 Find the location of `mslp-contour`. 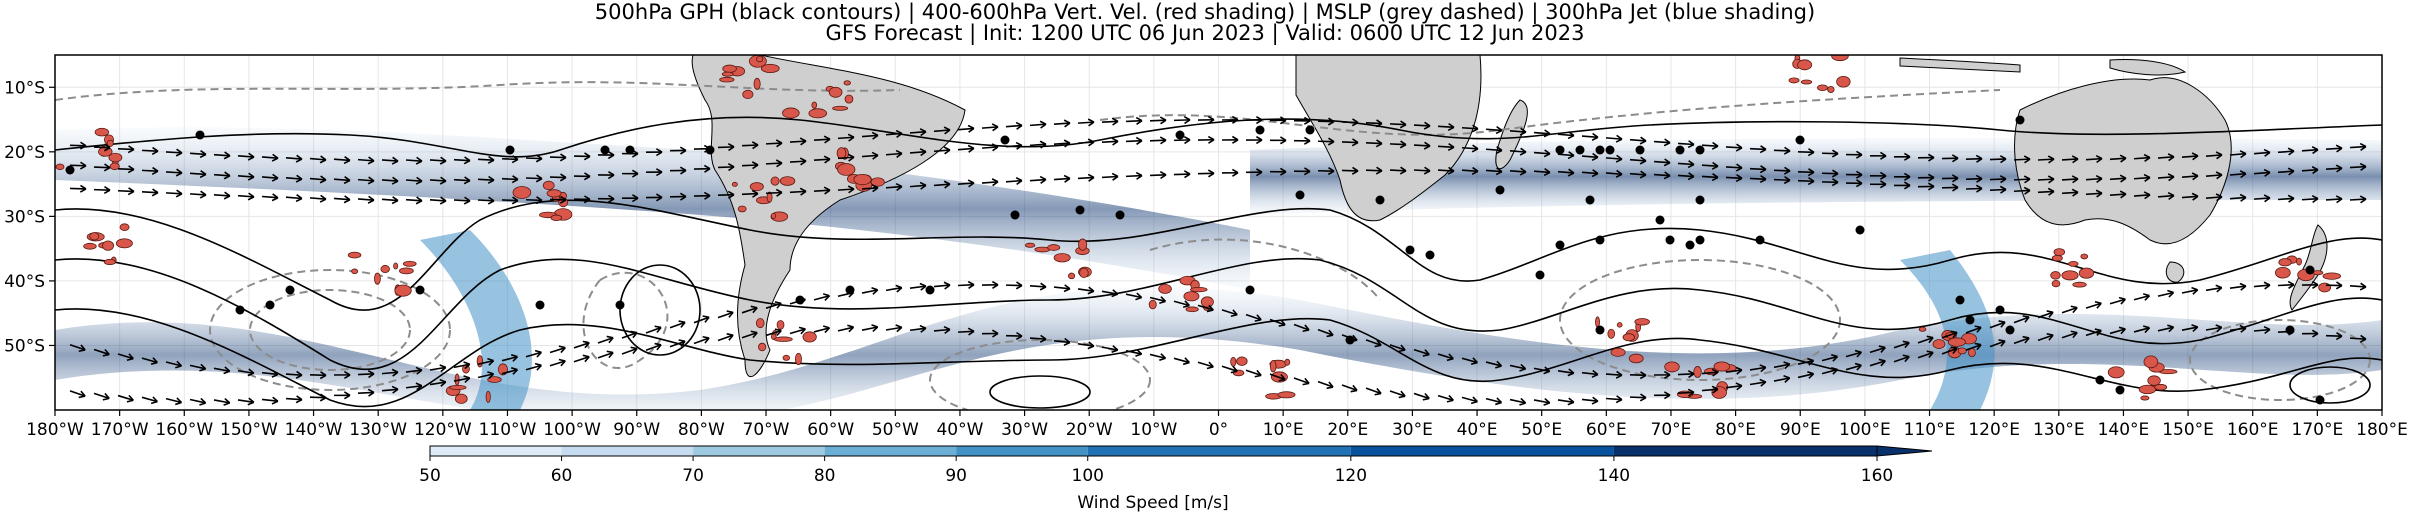

mslp-contour is located at coordinates (1550, 112).